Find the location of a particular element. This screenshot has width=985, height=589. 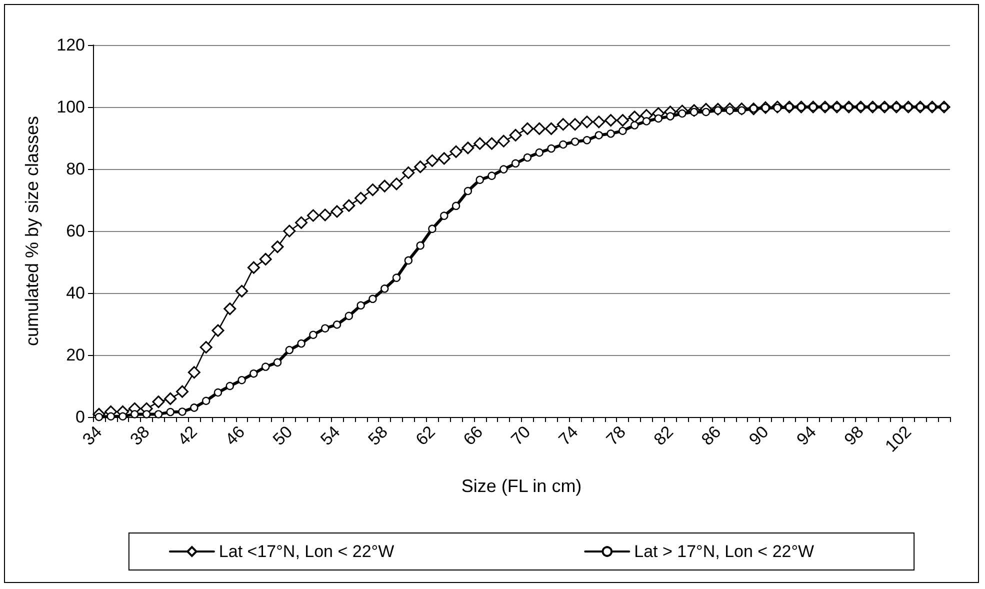

x-tick-label: 42 is located at coordinates (187, 436).